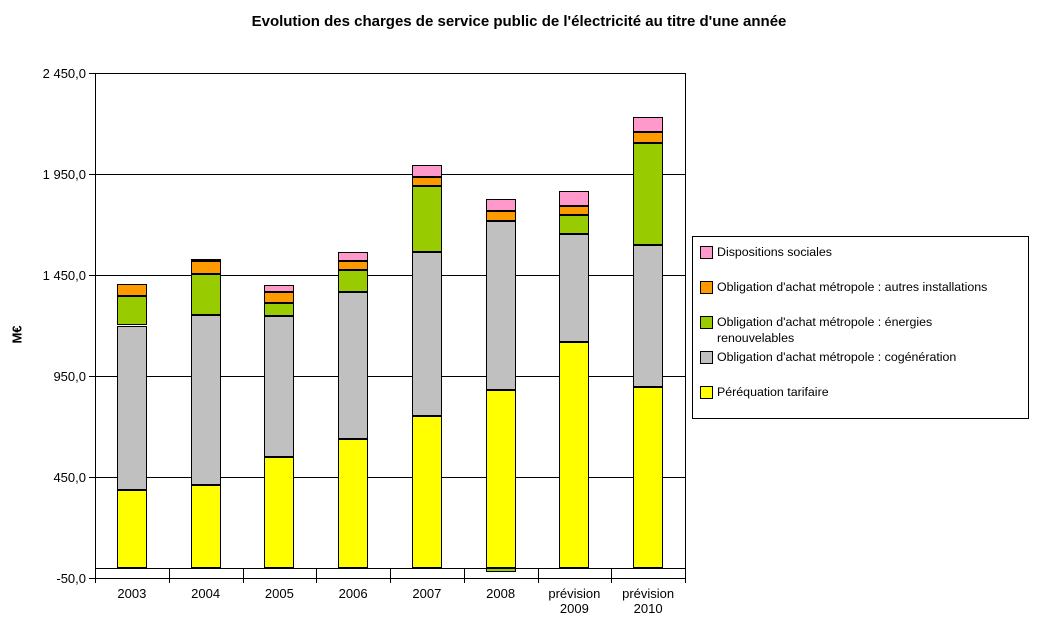 This screenshot has width=1038, height=634. I want to click on legend-item: Péréquation tarifaire, so click(862, 392).